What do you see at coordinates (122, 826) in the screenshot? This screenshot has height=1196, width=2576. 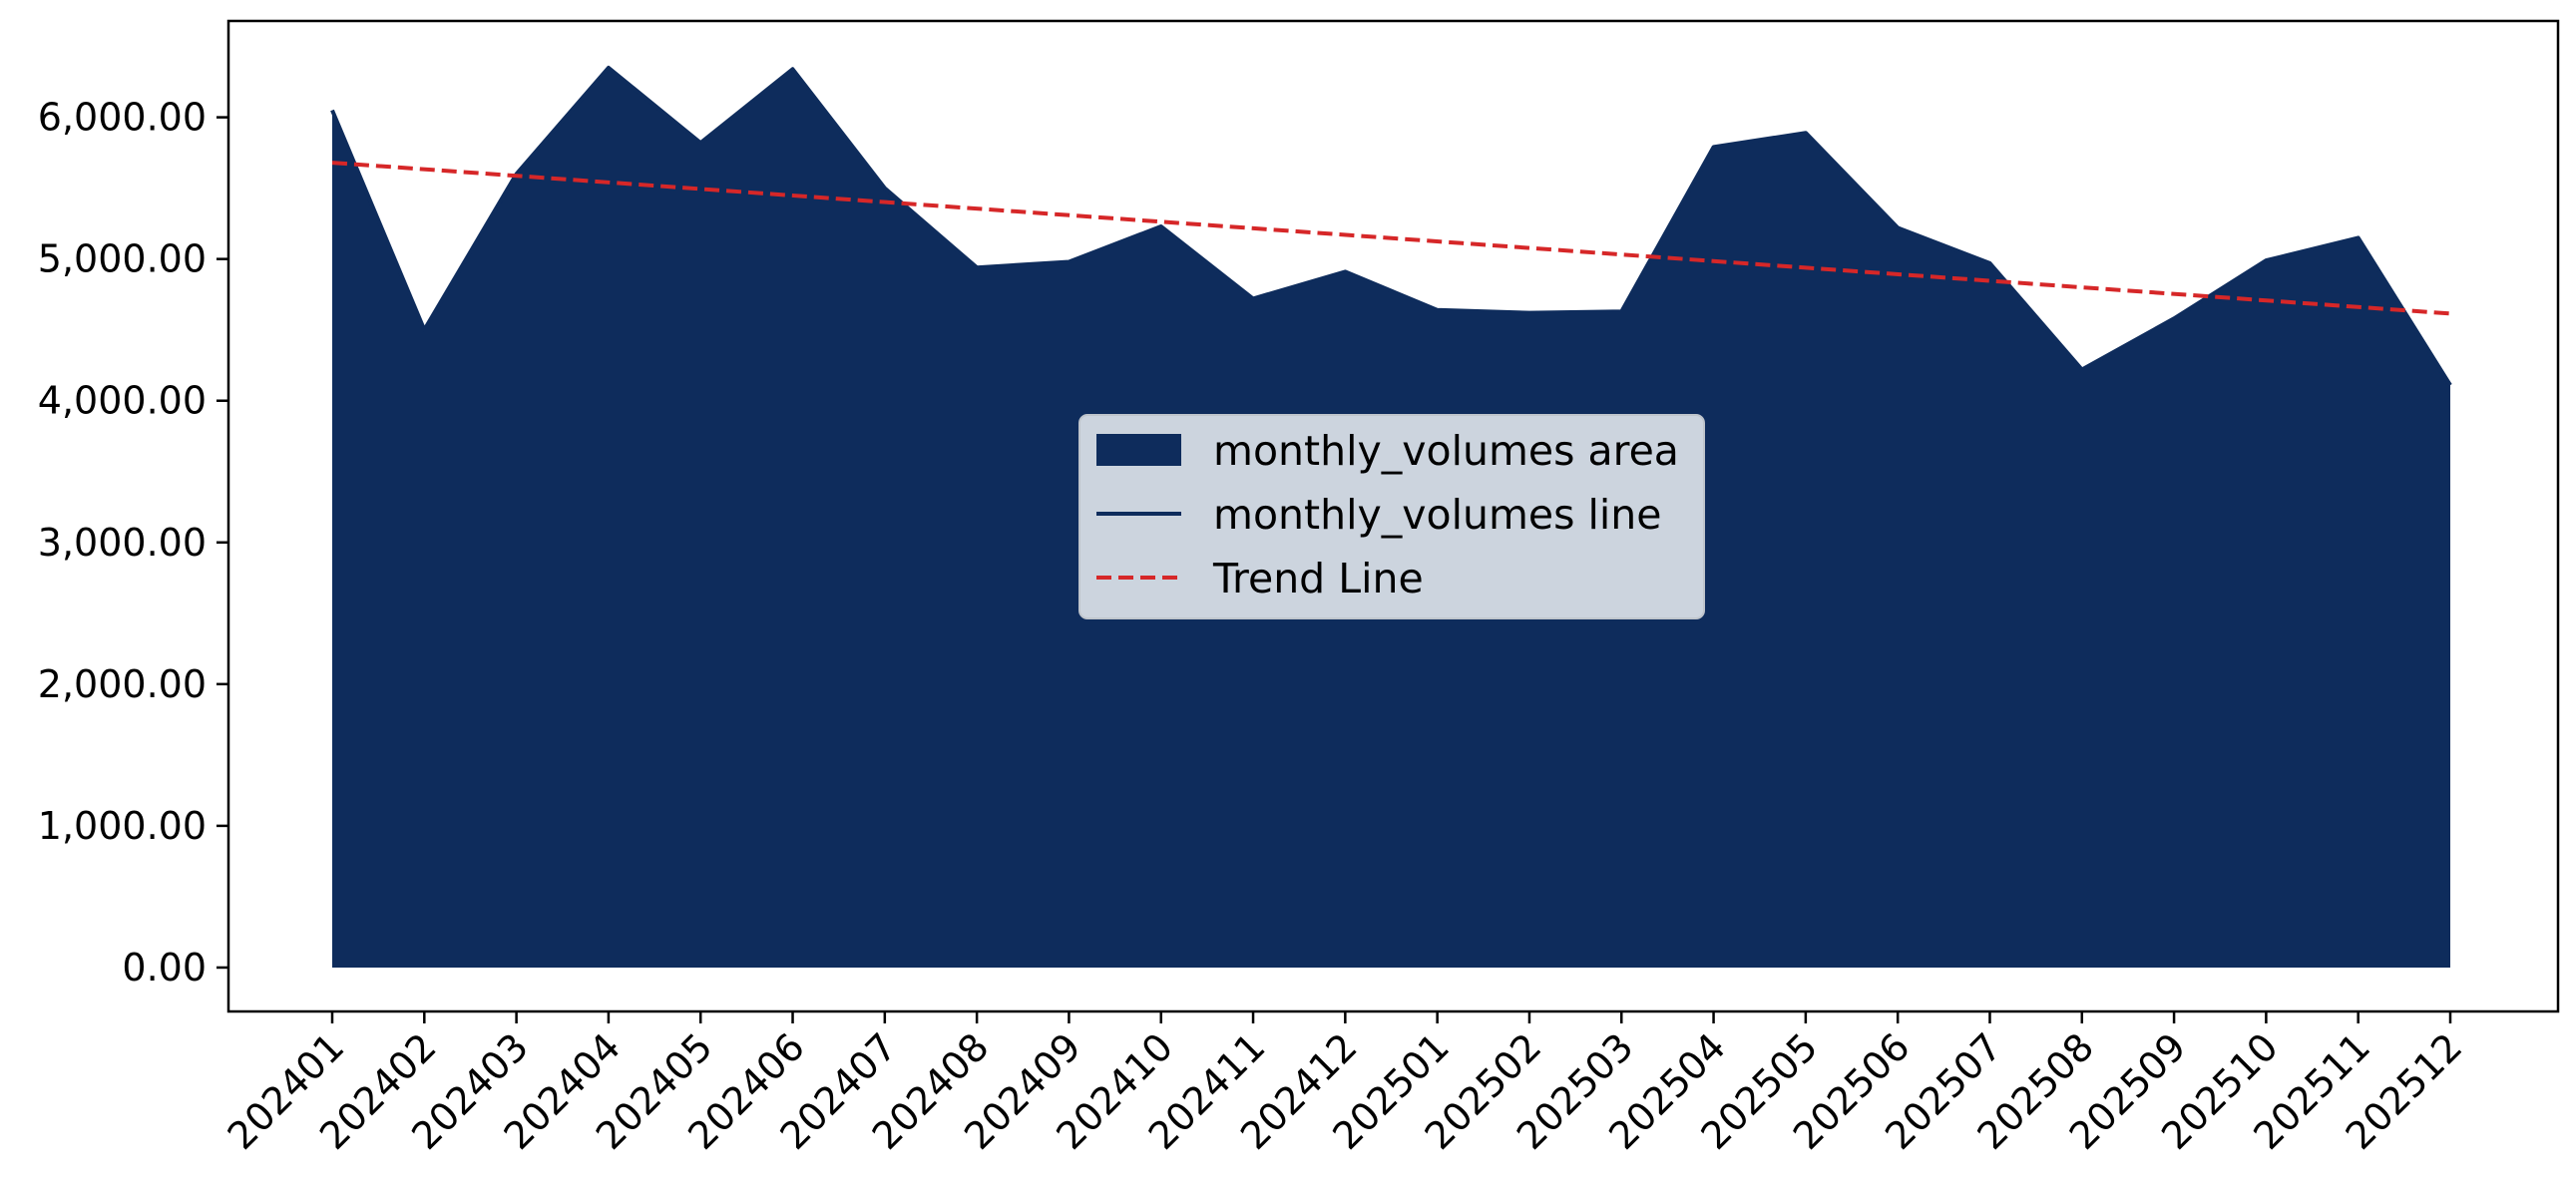 I see `y-tick-label: 1,000.00` at bounding box center [122, 826].